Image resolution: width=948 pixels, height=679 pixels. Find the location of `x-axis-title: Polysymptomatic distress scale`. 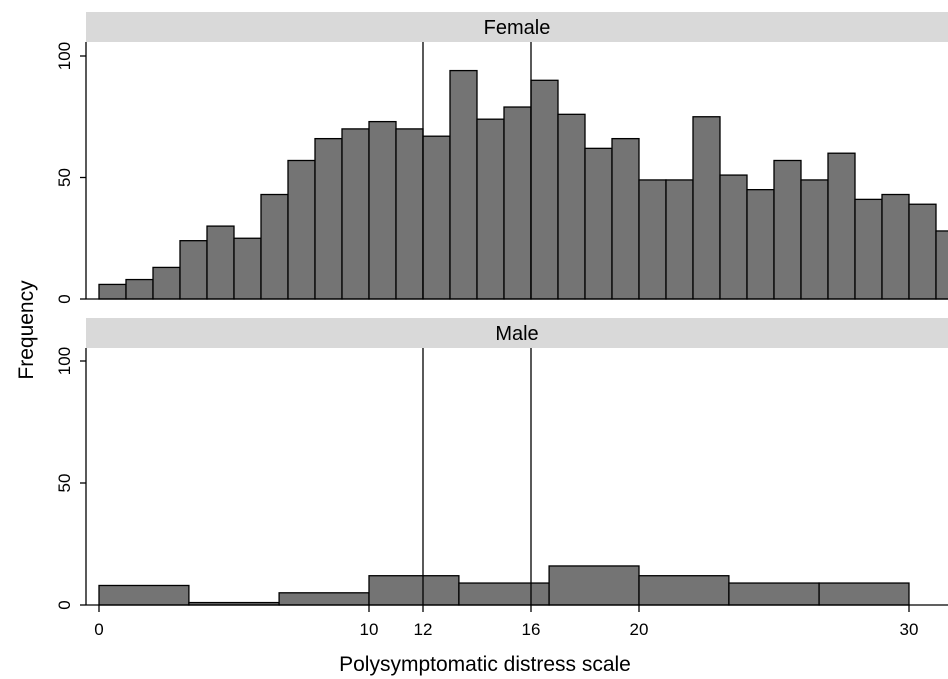

x-axis-title: Polysymptomatic distress scale is located at coordinates (485, 664).